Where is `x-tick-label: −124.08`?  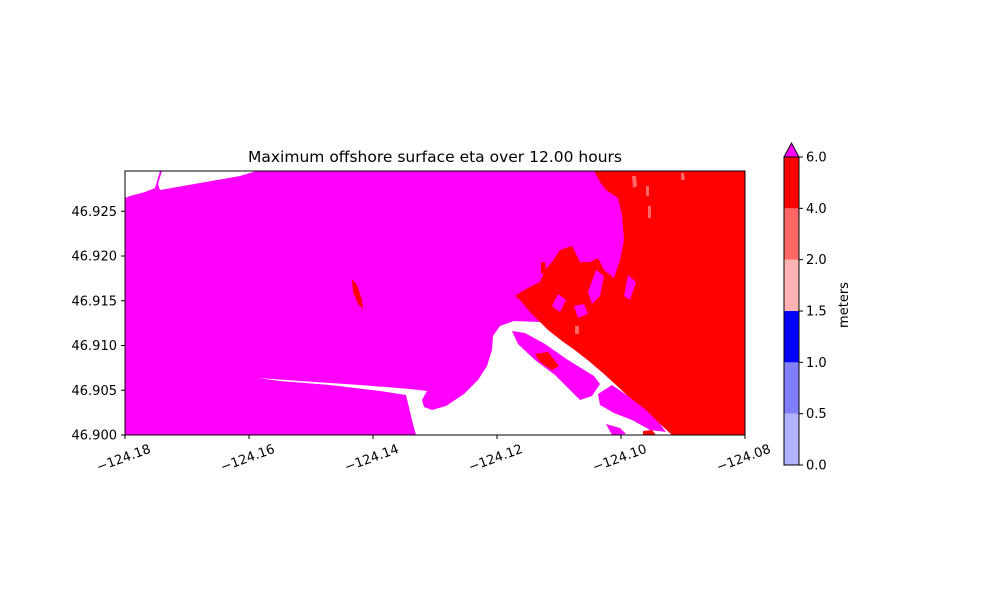
x-tick-label: −124.08 is located at coordinates (744, 458).